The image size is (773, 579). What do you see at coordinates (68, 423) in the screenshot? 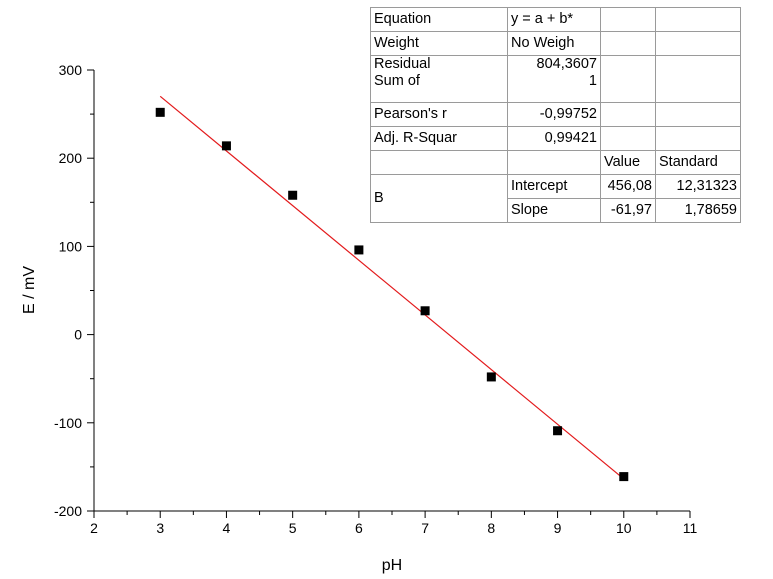
I see `y-tick-label: -100` at bounding box center [68, 423].